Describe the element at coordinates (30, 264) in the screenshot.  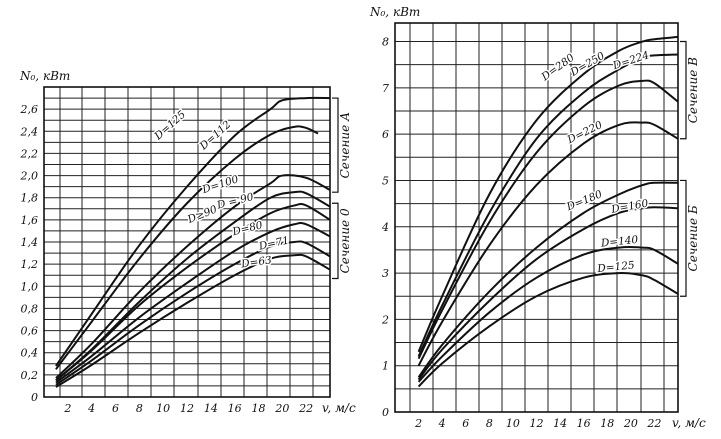
I see `y-tick-label: 1,2` at that location.